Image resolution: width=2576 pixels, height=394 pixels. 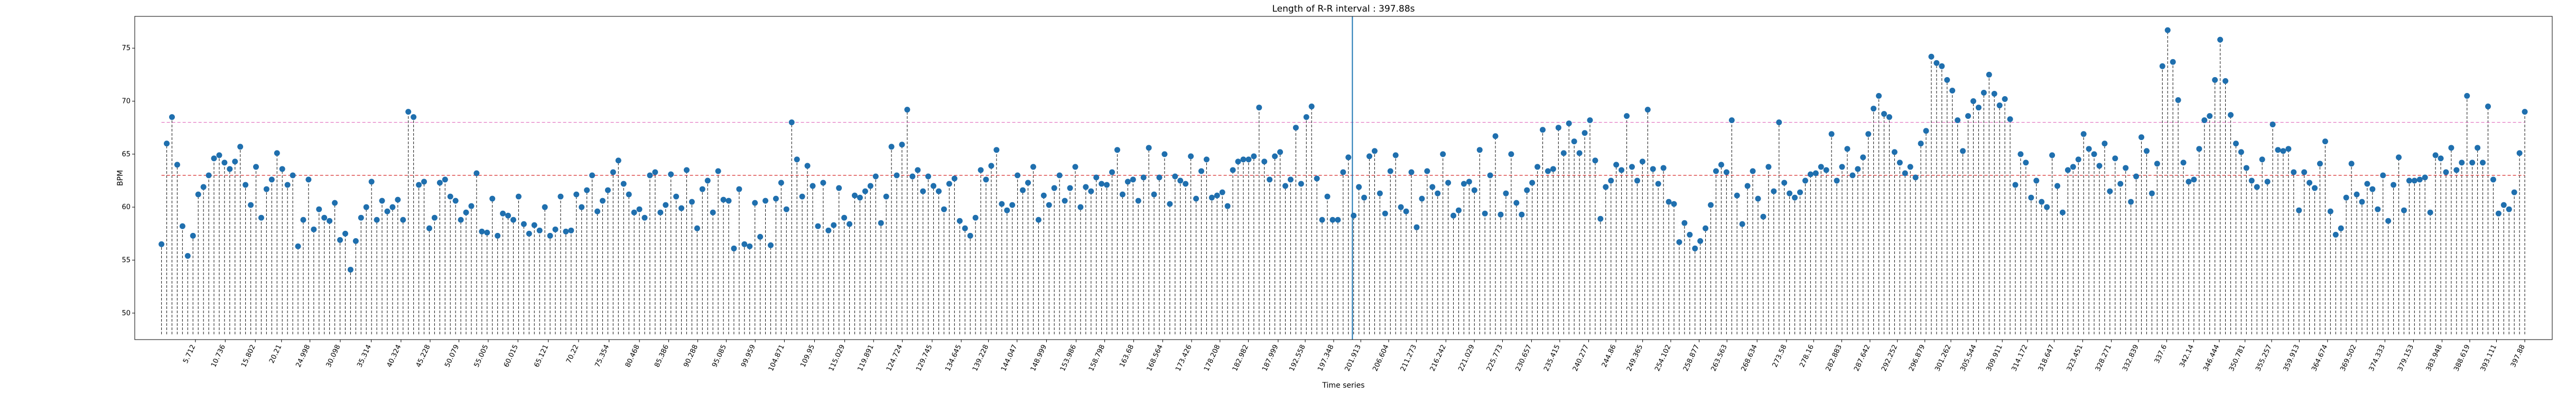 What do you see at coordinates (127, 313) in the screenshot?
I see `y-tick-label: 50` at bounding box center [127, 313].